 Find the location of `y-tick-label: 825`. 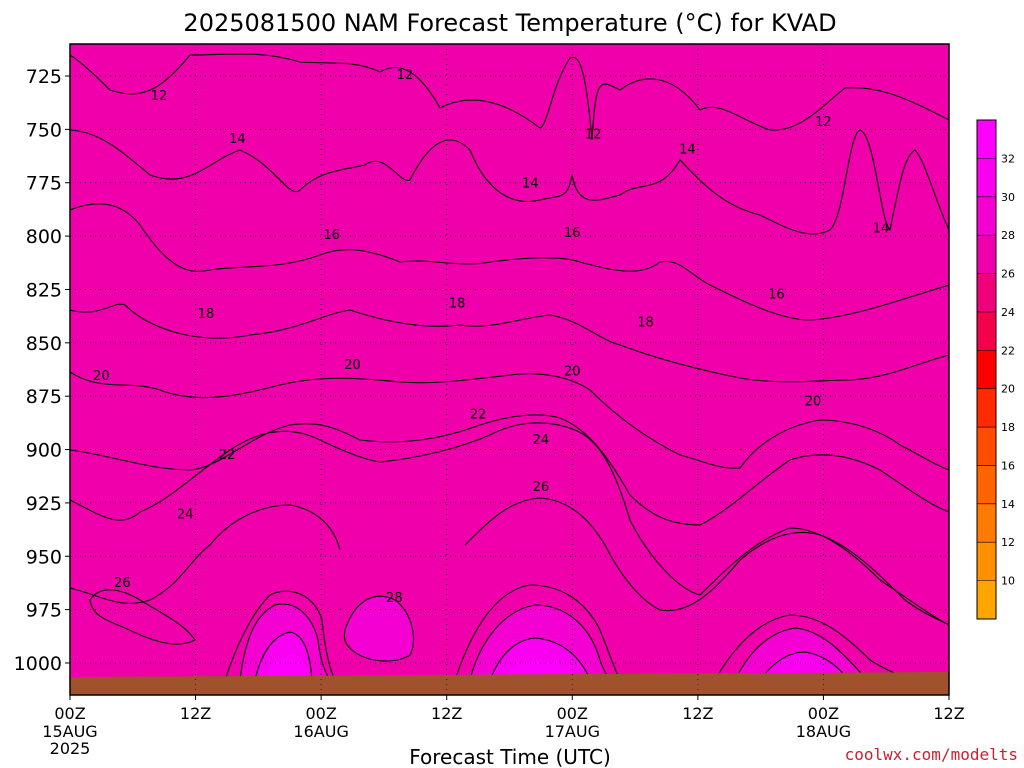

y-tick-label: 825 is located at coordinates (44, 290).